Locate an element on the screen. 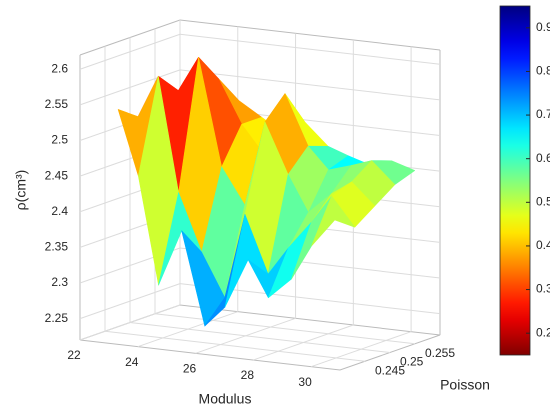 The width and height of the screenshot is (550, 413). axis-box-edge is located at coordinates (260, 37).